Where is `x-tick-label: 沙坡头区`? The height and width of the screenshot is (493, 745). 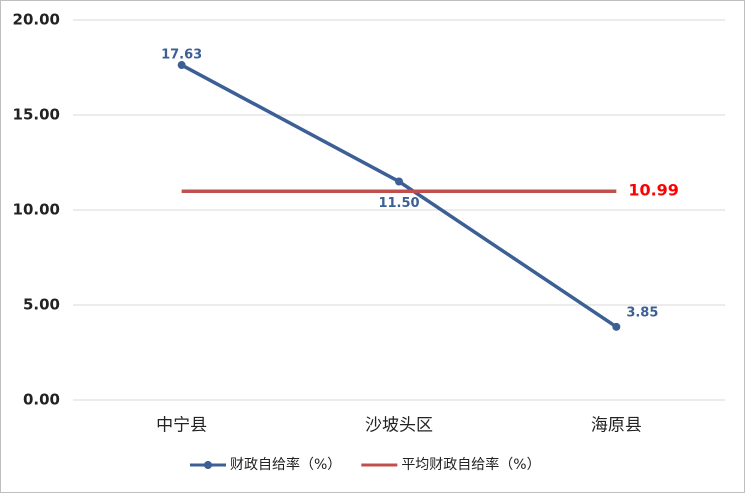
x-tick-label: 沙坡头区 is located at coordinates (399, 426).